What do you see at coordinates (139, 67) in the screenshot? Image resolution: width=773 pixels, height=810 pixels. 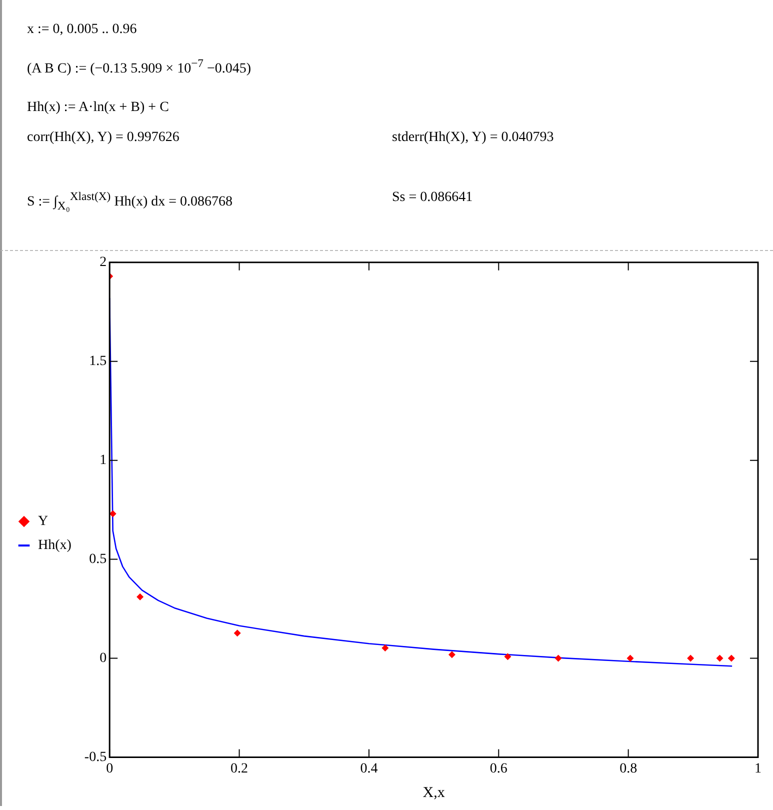 I see `text: (A B C) := (−0.13 5.909 × 10$^{−7}$ −0.045)` at bounding box center [139, 67].